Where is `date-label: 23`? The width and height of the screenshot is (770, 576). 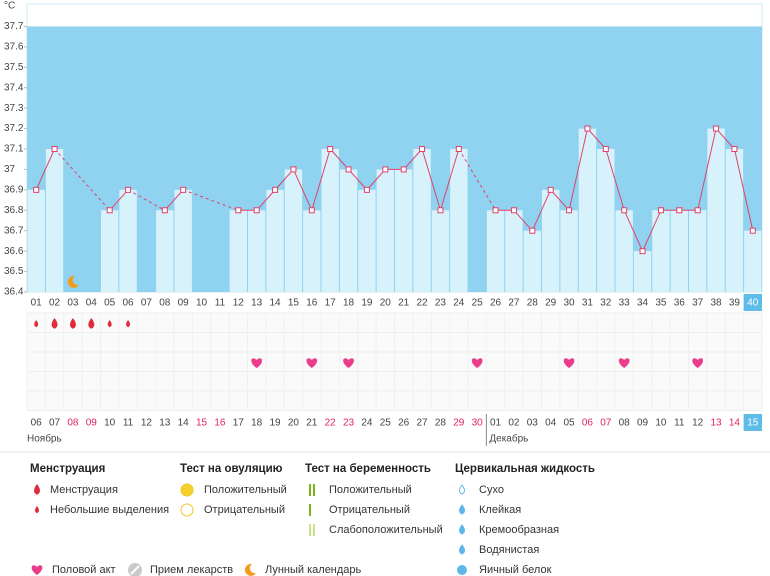
date-label: 23 is located at coordinates (349, 423).